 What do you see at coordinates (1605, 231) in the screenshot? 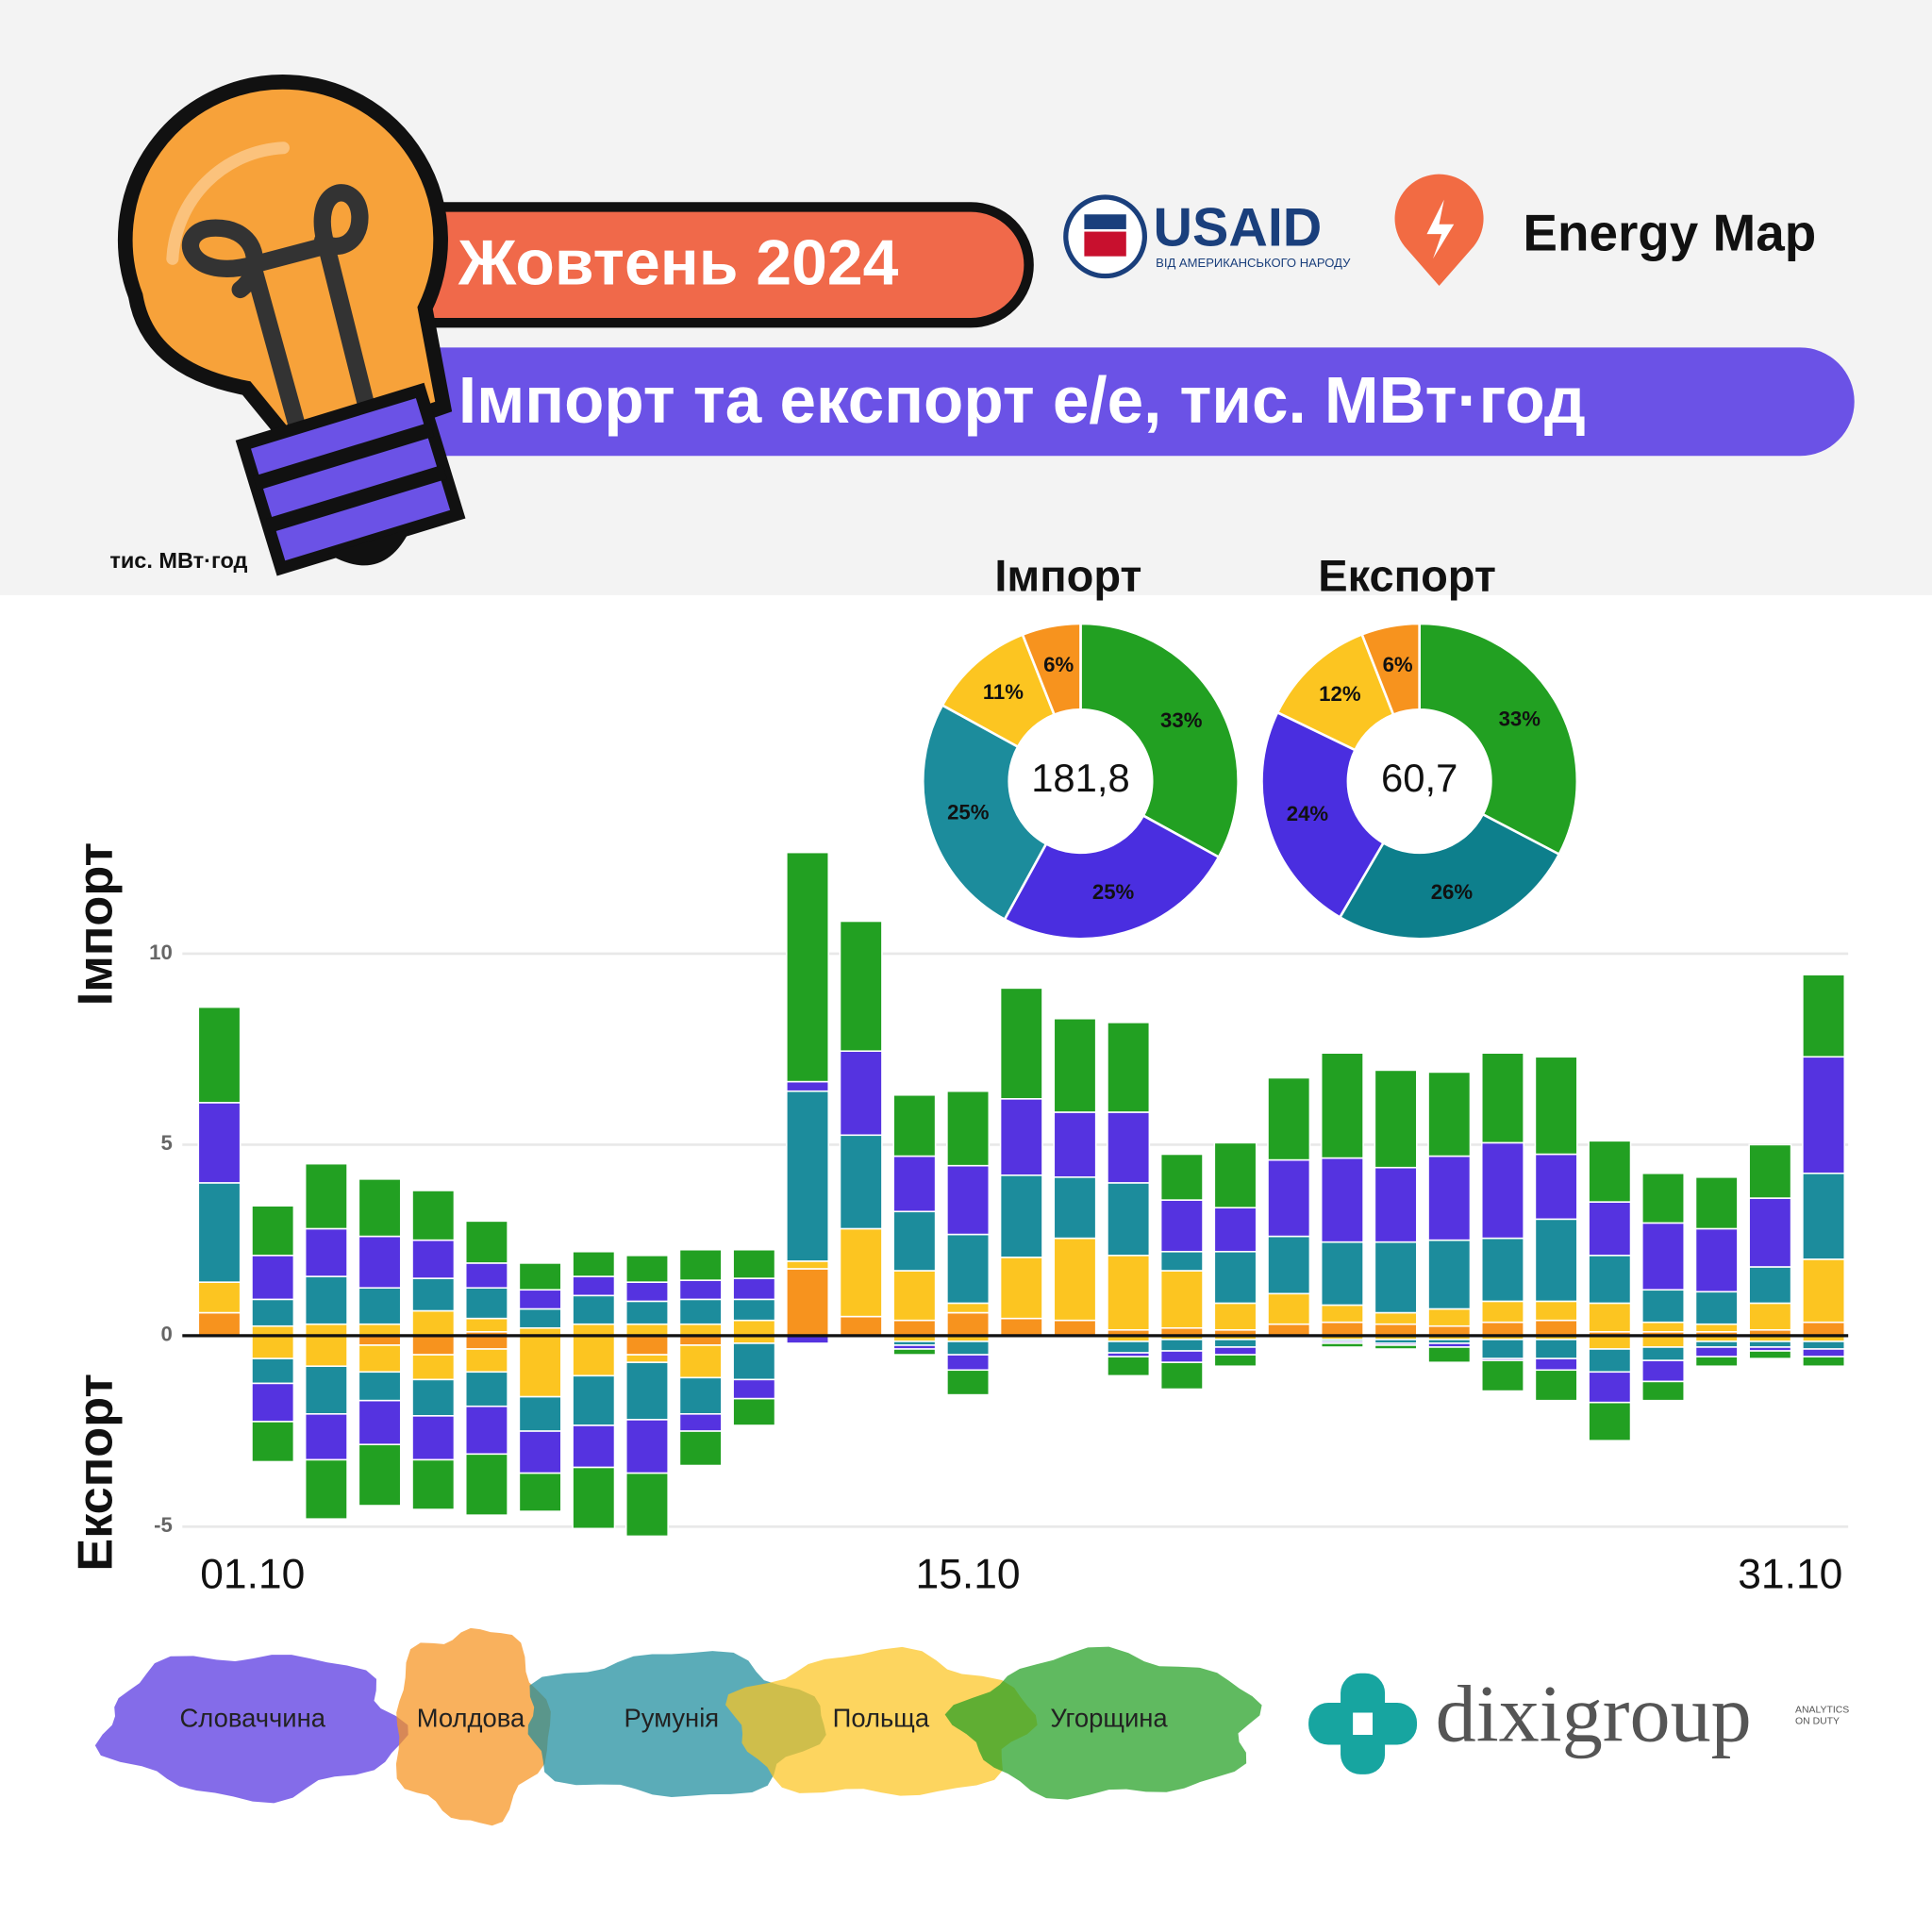
I see `energy-map-logo: Energy Map` at bounding box center [1605, 231].